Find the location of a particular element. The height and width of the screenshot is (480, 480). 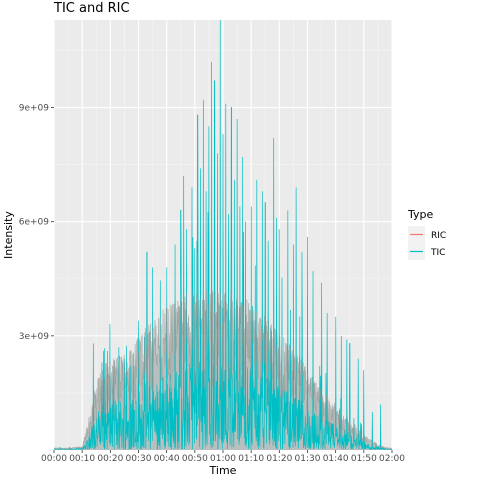

x-tick-label: 01:10 is located at coordinates (251, 459).